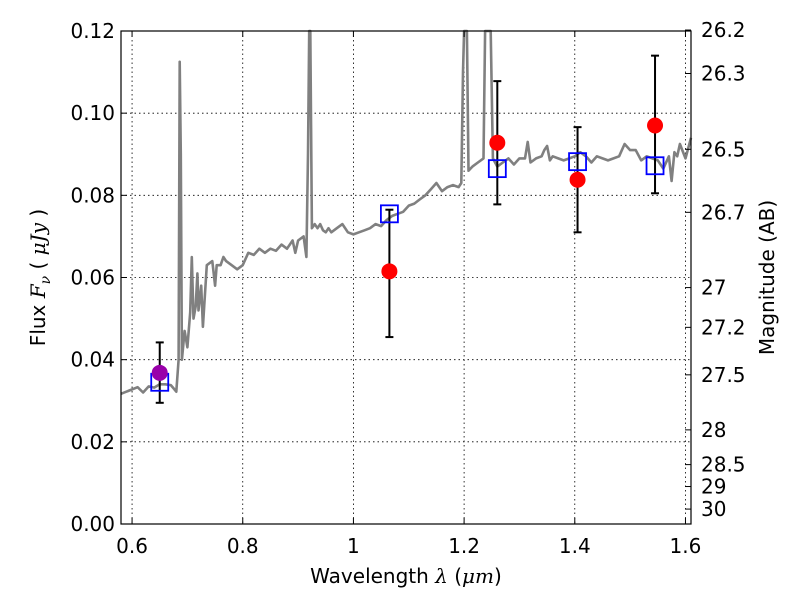 The height and width of the screenshot is (600, 800). What do you see at coordinates (767, 277) in the screenshot?
I see `y2-axis-label: Magnitude (AB)` at bounding box center [767, 277].